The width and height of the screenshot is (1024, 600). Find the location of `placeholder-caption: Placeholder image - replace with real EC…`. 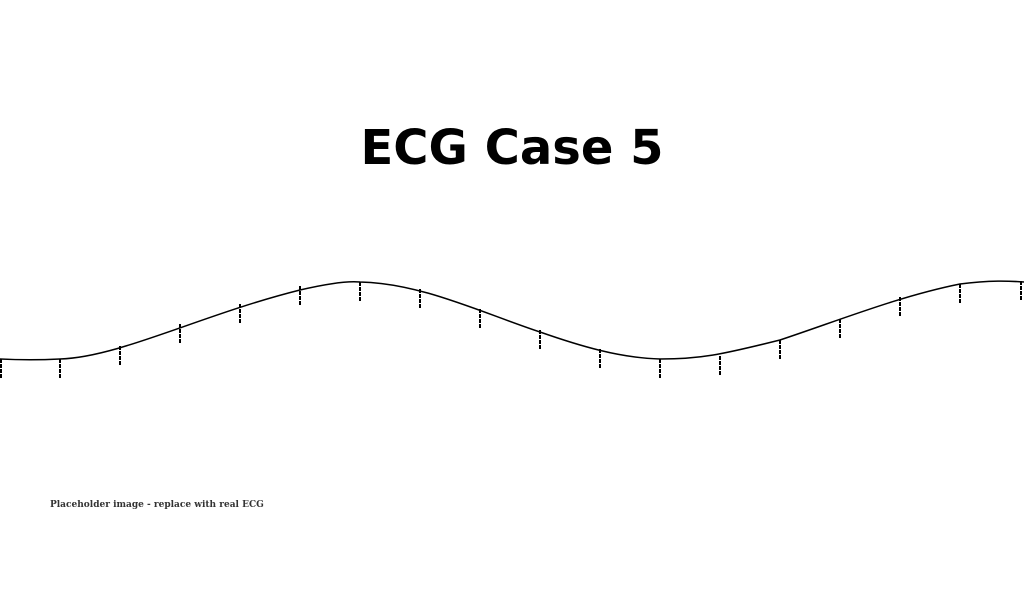

placeholder-caption: Placeholder image - replace with real EC… is located at coordinates (157, 505).